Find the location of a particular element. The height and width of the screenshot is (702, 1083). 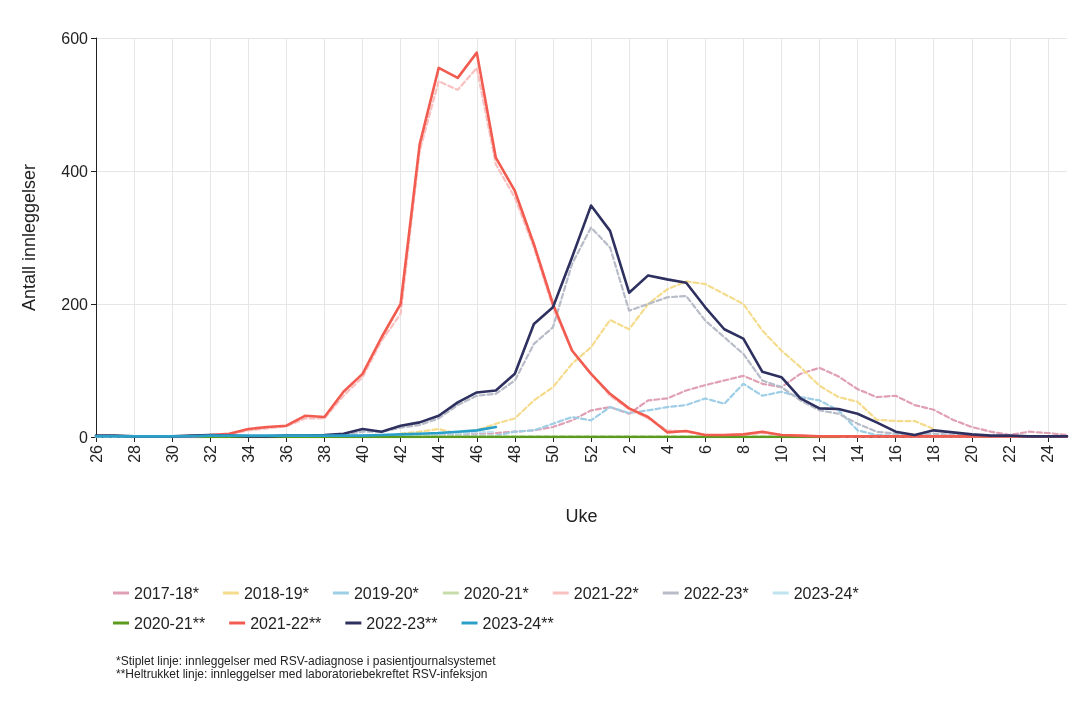

legend-label: 2022-23* is located at coordinates (716, 593).